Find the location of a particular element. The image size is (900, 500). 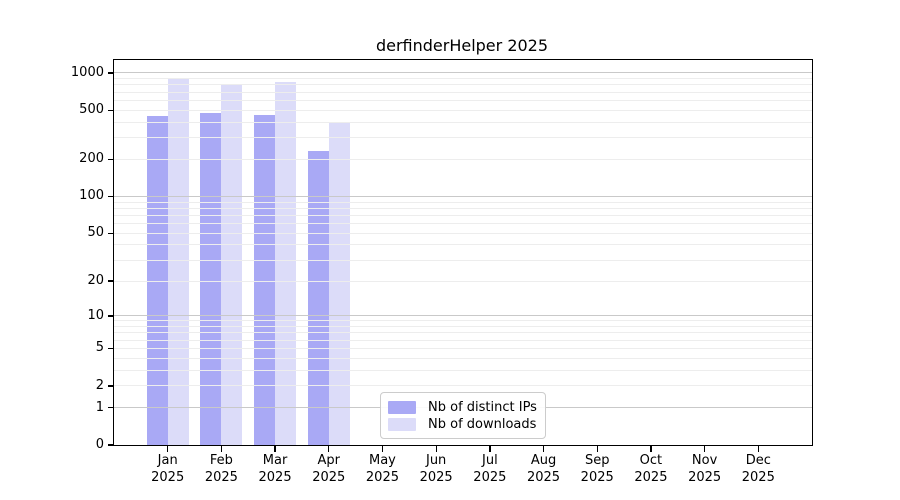

x-tick-month: Mar is located at coordinates (275, 460).